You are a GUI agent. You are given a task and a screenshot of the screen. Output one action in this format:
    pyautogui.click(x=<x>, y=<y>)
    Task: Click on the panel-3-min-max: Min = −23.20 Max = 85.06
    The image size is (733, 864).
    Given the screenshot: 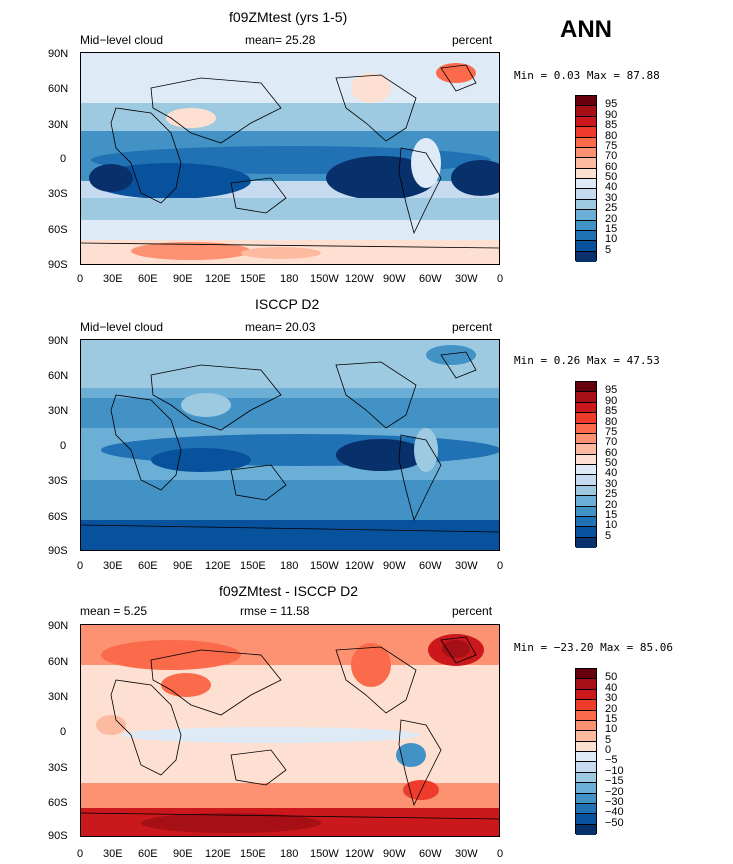 What is the action you would take?
    pyautogui.click(x=593, y=647)
    